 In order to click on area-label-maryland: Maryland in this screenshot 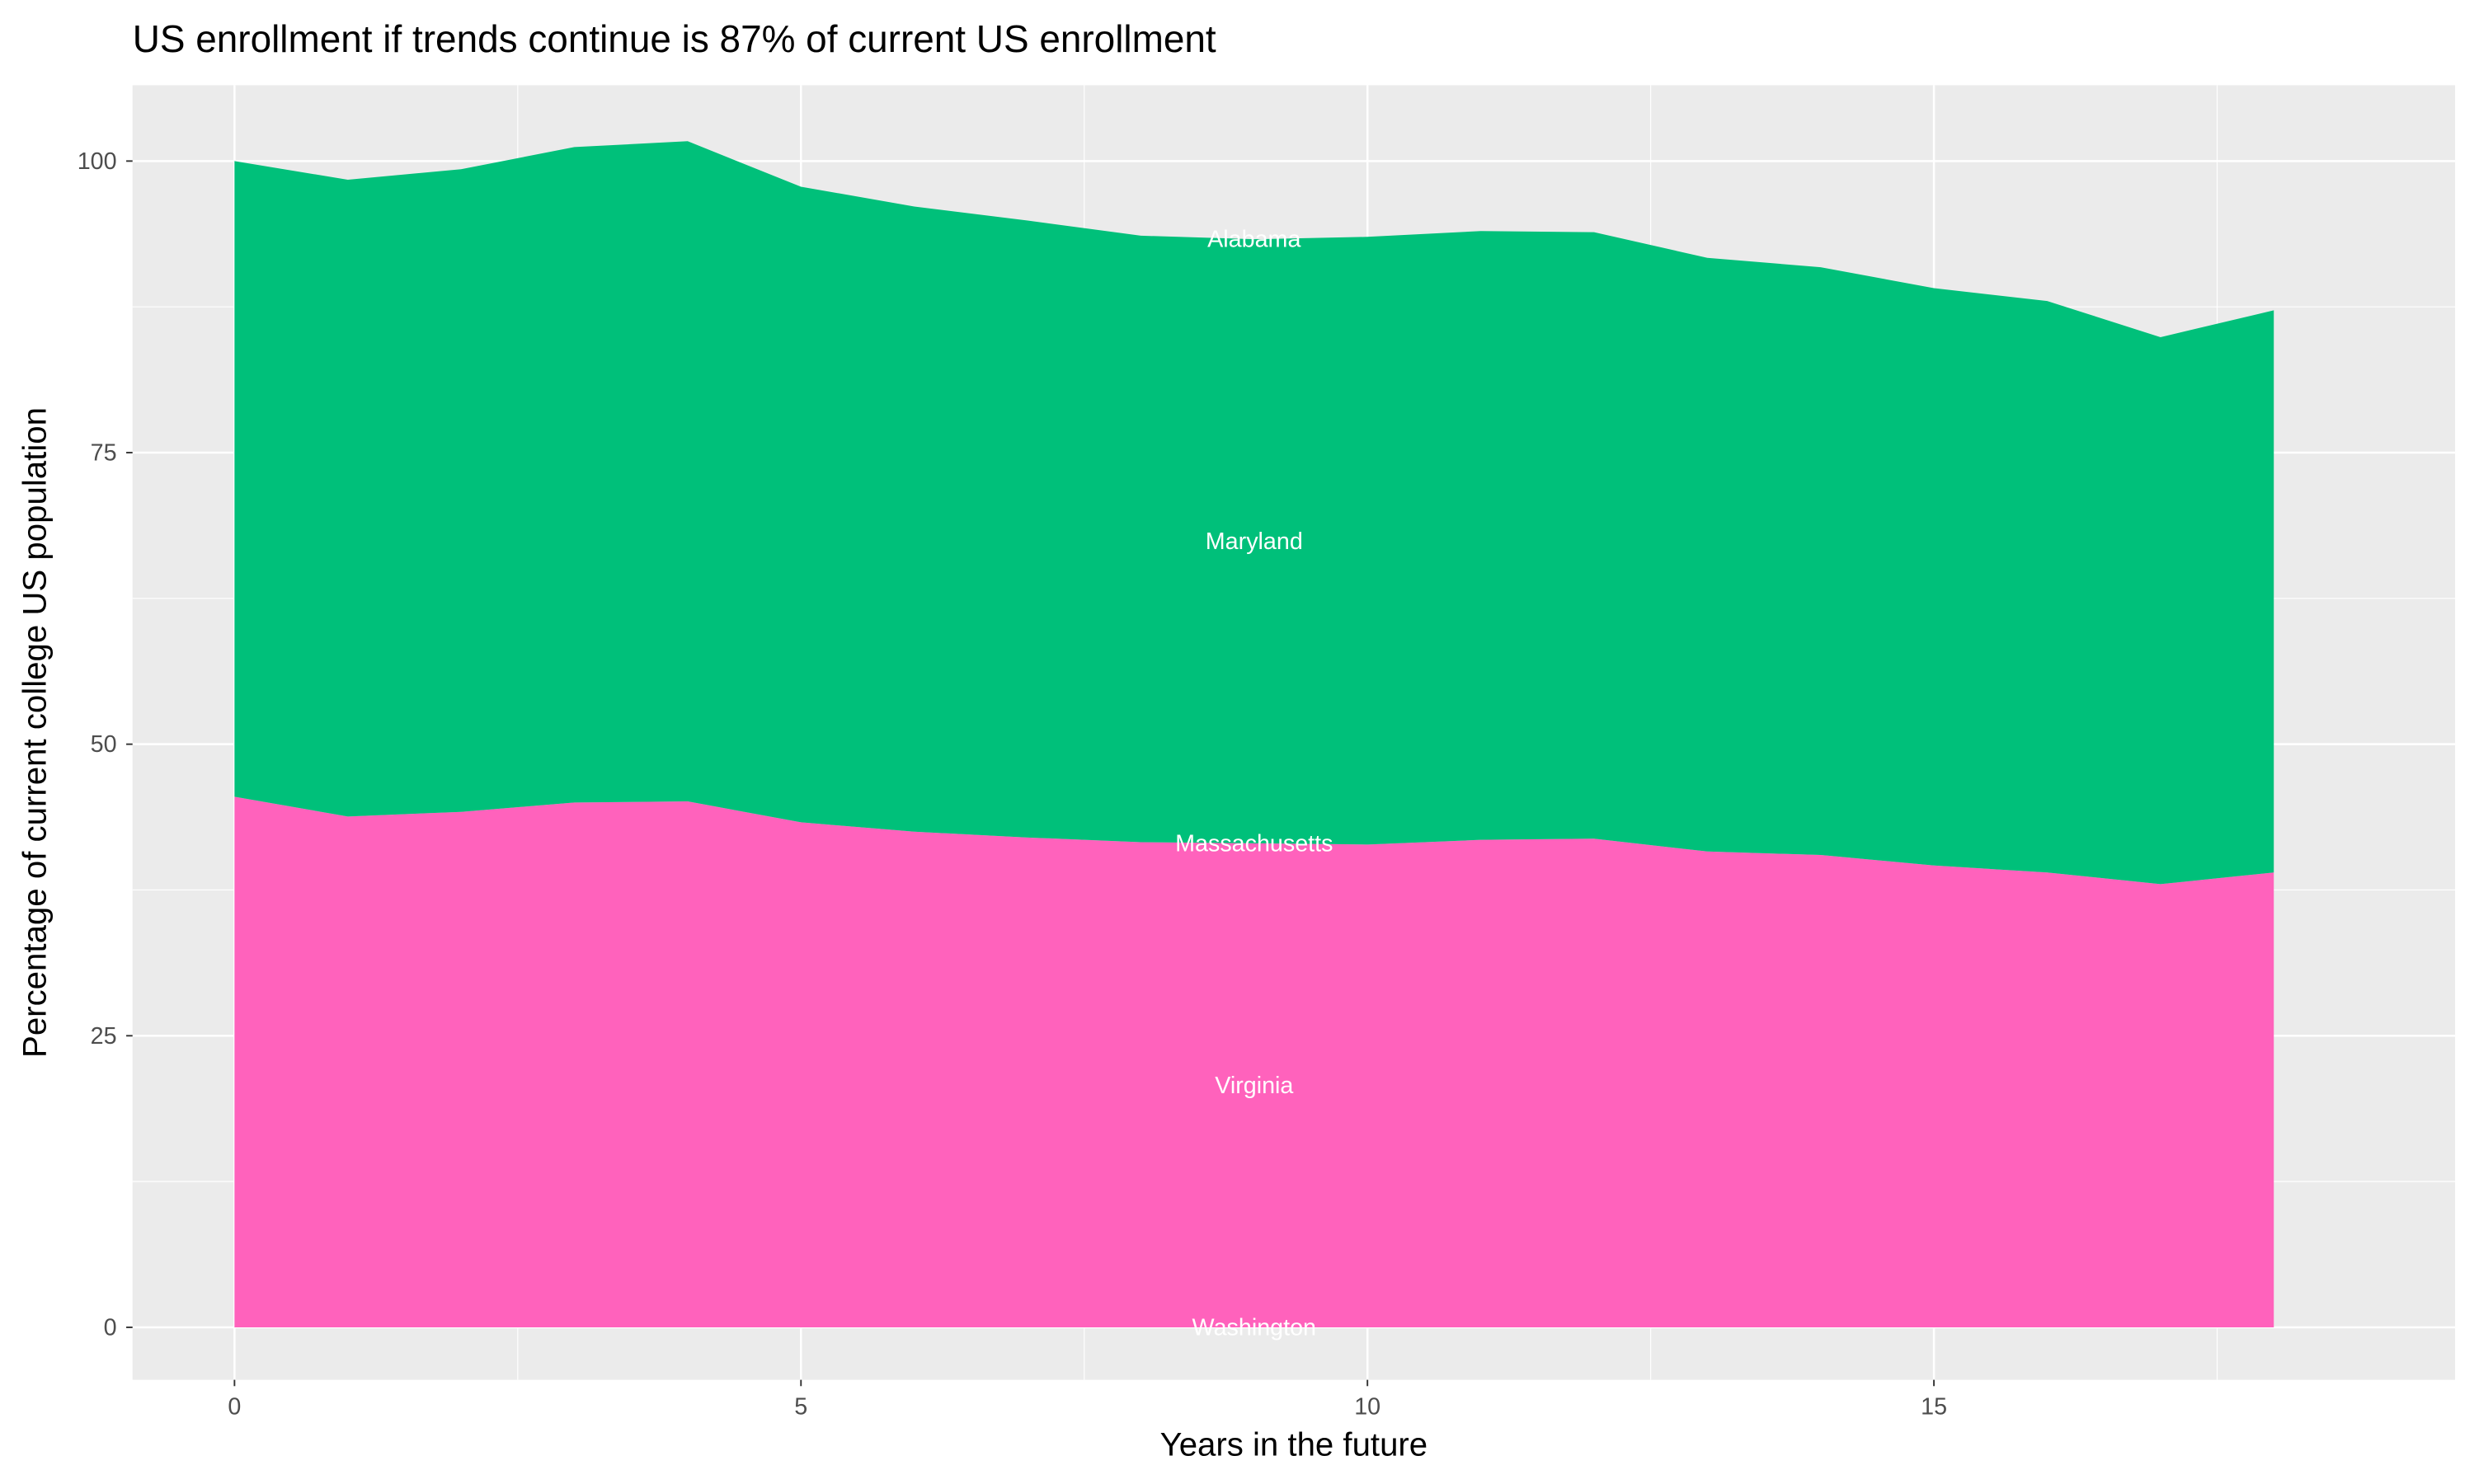, I will do `click(1254, 541)`.